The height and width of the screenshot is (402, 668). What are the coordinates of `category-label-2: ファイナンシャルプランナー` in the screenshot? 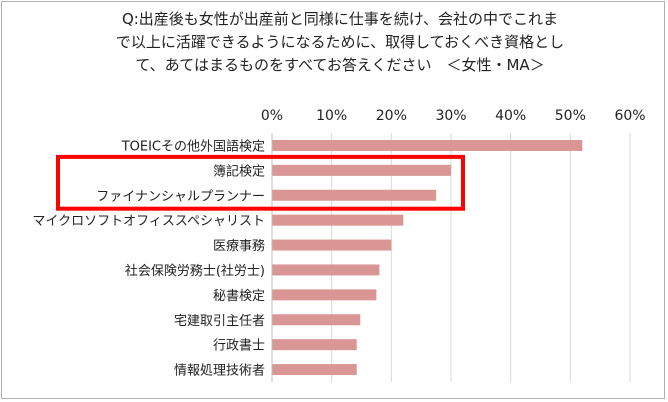 It's located at (180, 196).